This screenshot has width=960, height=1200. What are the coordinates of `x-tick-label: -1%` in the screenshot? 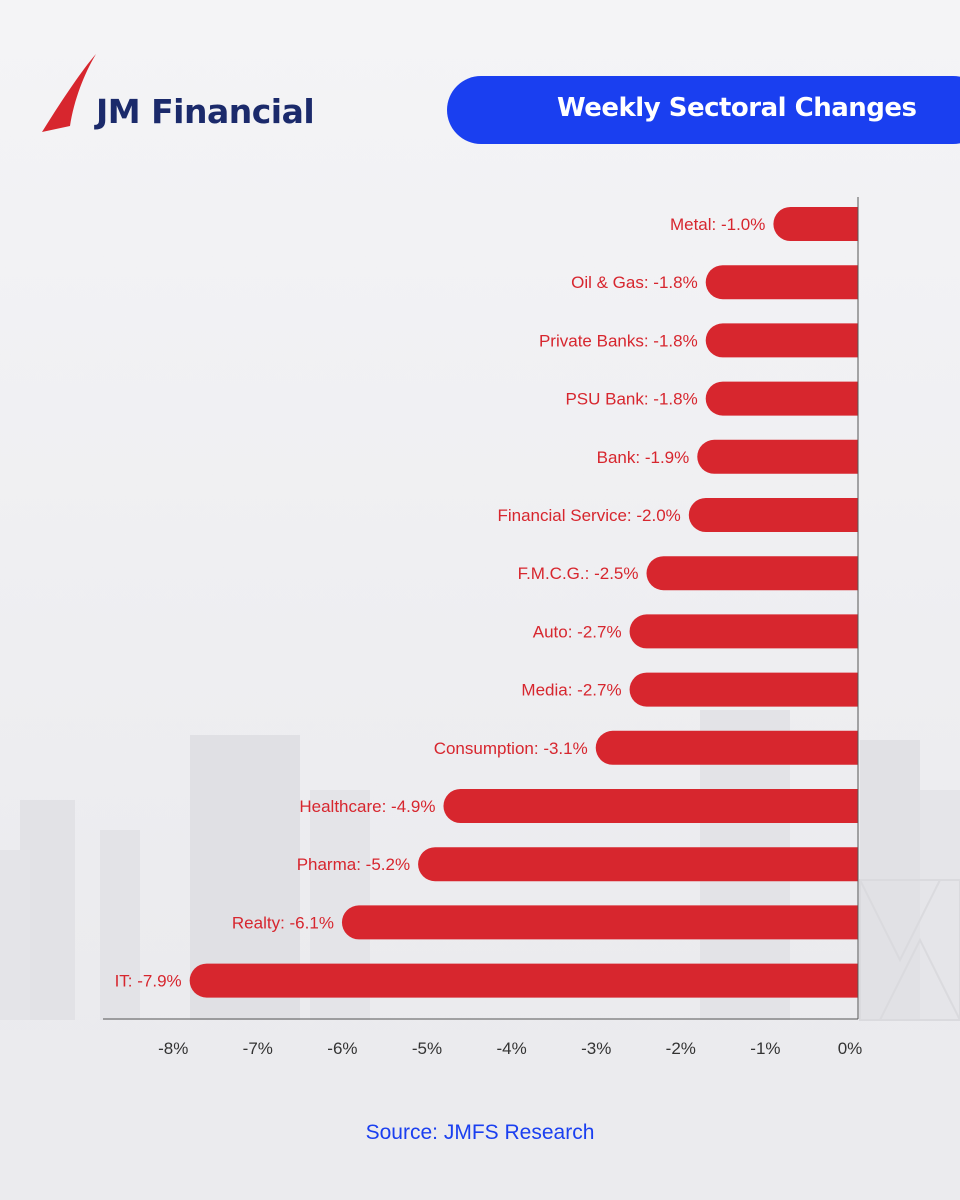 It's located at (765, 1048).